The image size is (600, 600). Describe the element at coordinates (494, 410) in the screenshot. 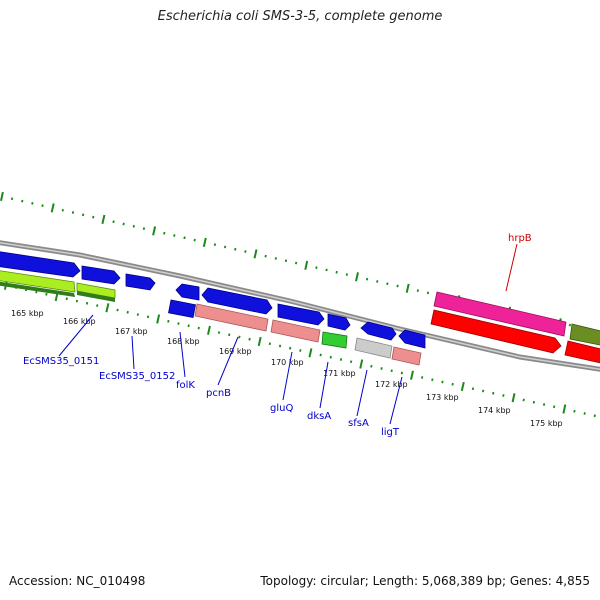

I see `tick-label: 174 kbp` at that location.